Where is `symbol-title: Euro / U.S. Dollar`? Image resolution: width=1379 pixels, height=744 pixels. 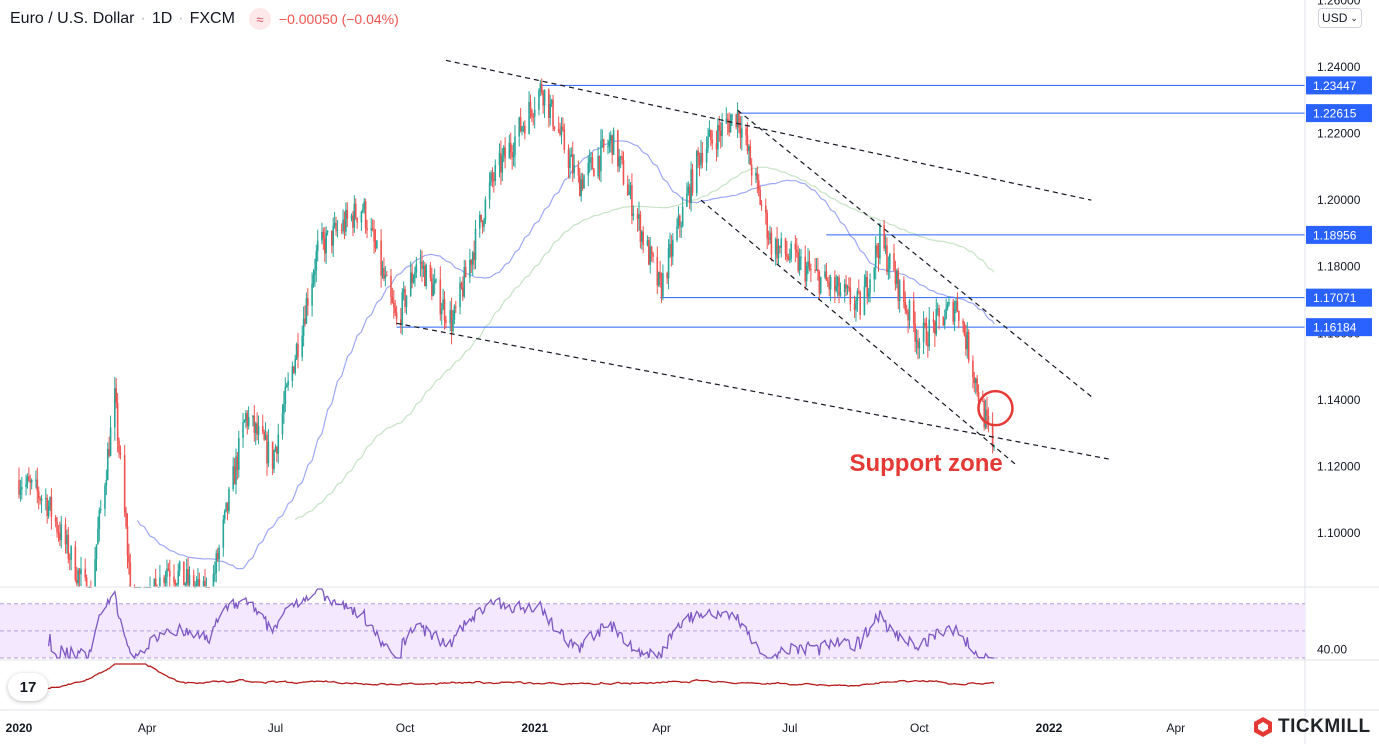
symbol-title: Euro / U.S. Dollar is located at coordinates (72, 18).